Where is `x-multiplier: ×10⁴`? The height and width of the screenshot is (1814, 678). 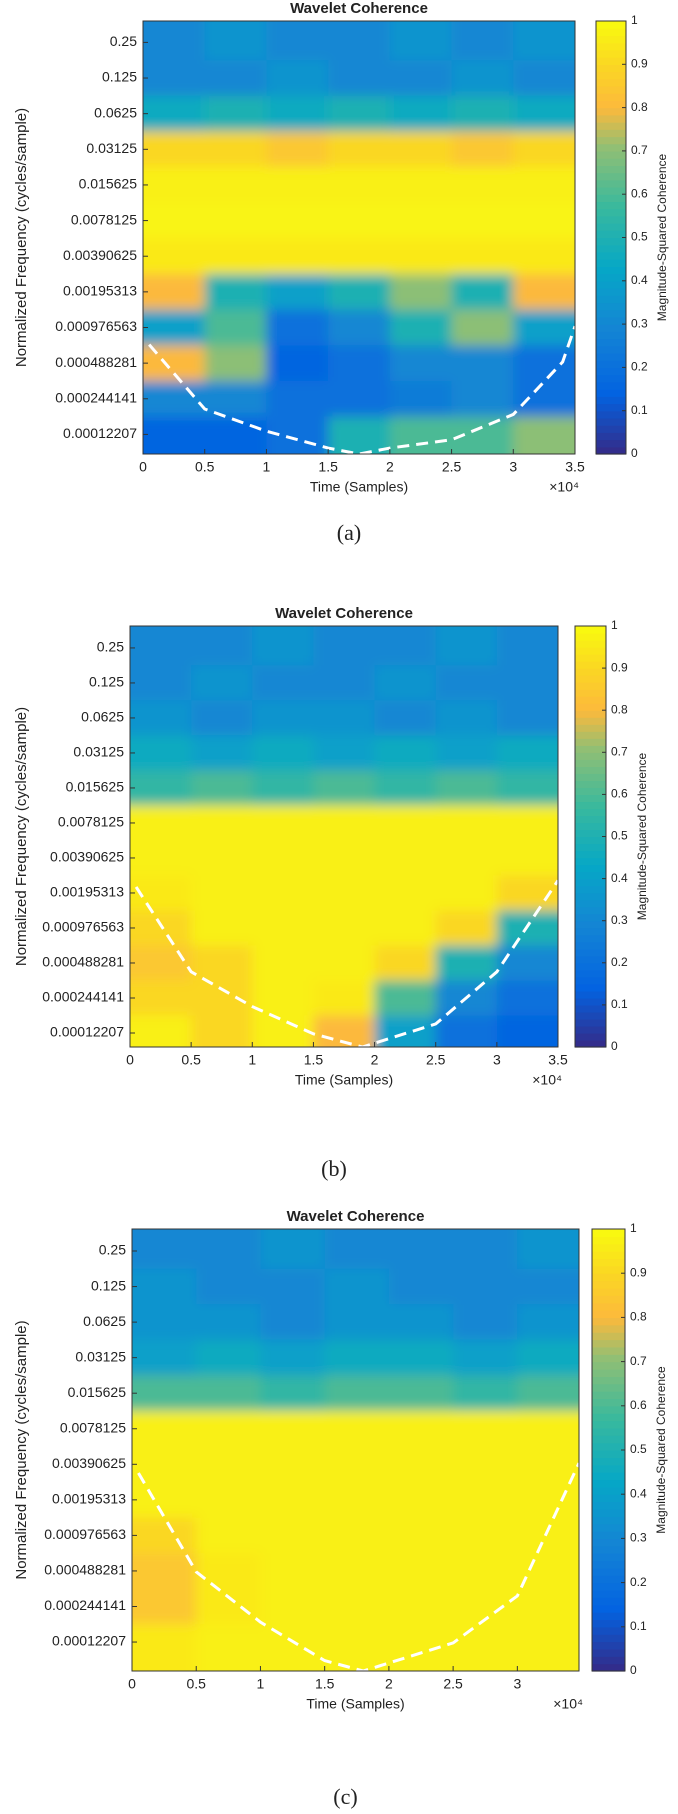 x-multiplier: ×10⁴ is located at coordinates (547, 1080).